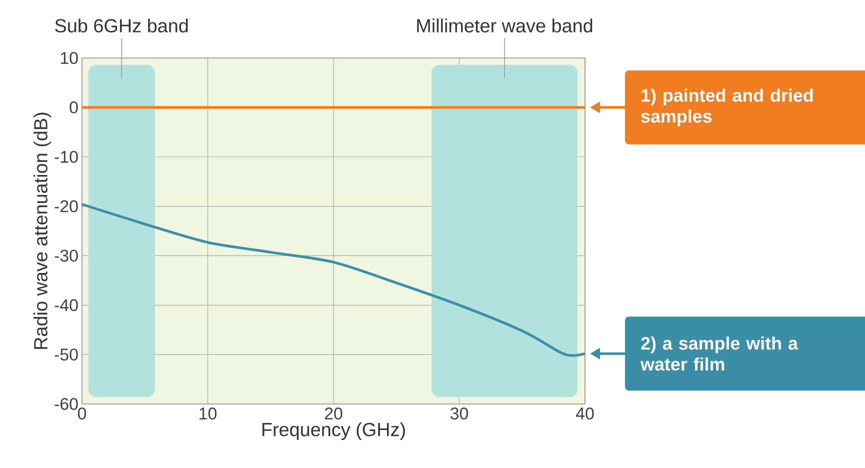 The image size is (865, 468). I want to click on legend-label: 1) painted and dried samples, so click(727, 107).